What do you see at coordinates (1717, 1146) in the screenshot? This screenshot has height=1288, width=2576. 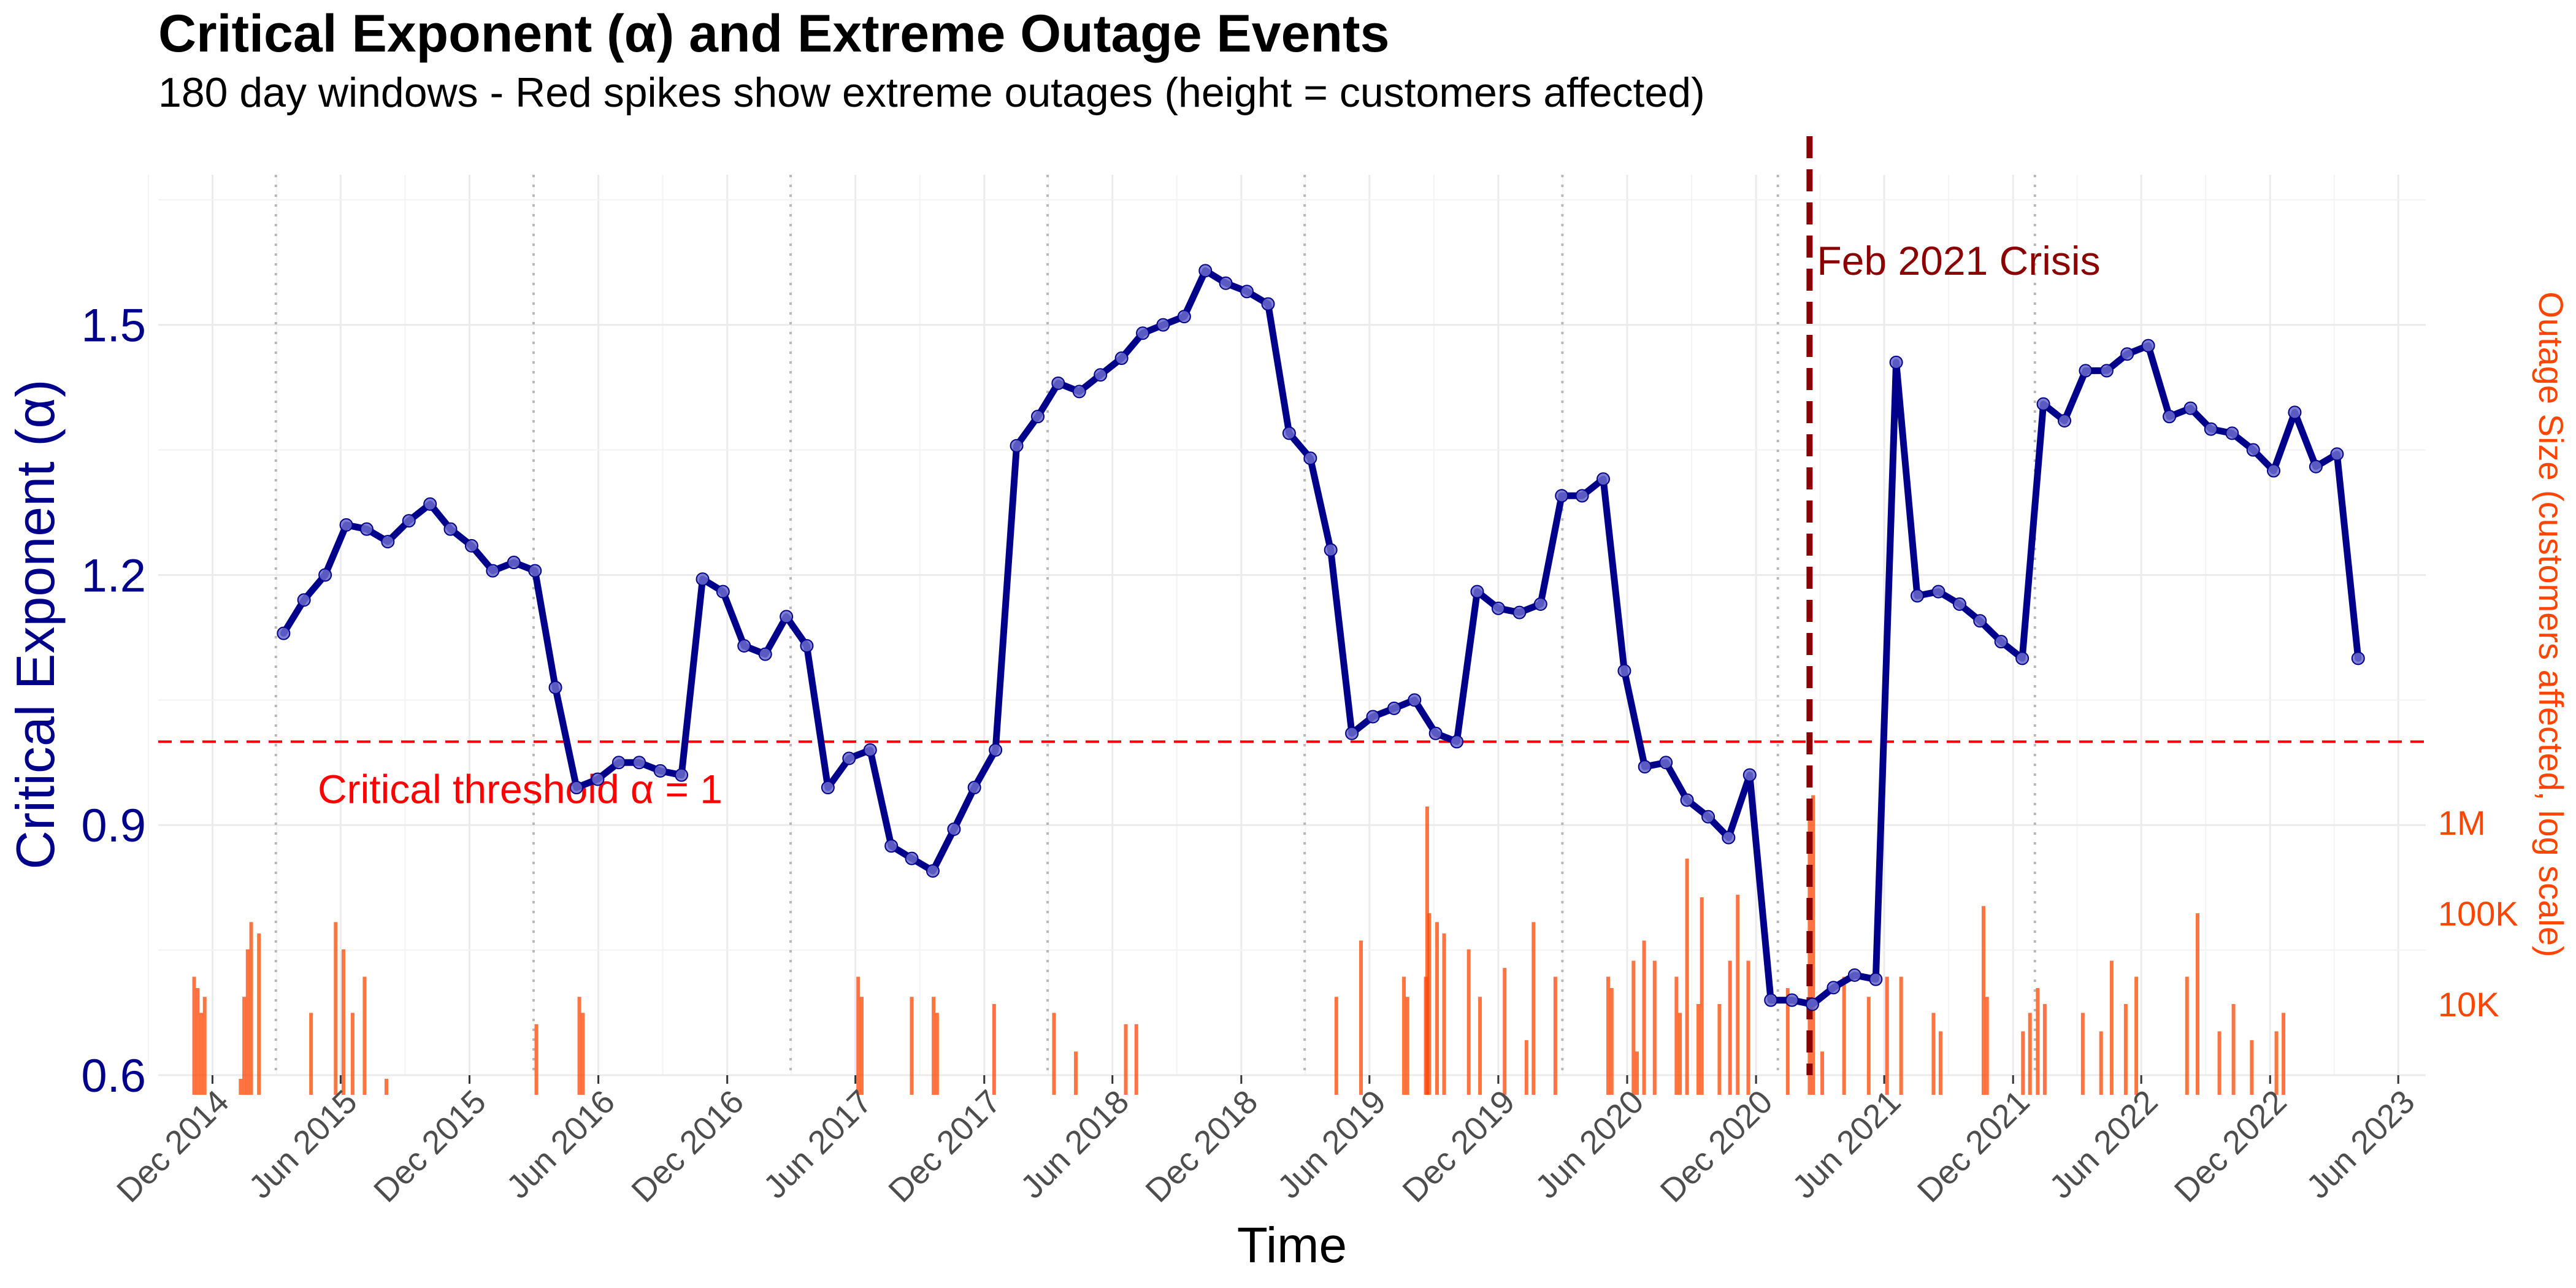 I see `x-tick-label: Dec 2020` at bounding box center [1717, 1146].